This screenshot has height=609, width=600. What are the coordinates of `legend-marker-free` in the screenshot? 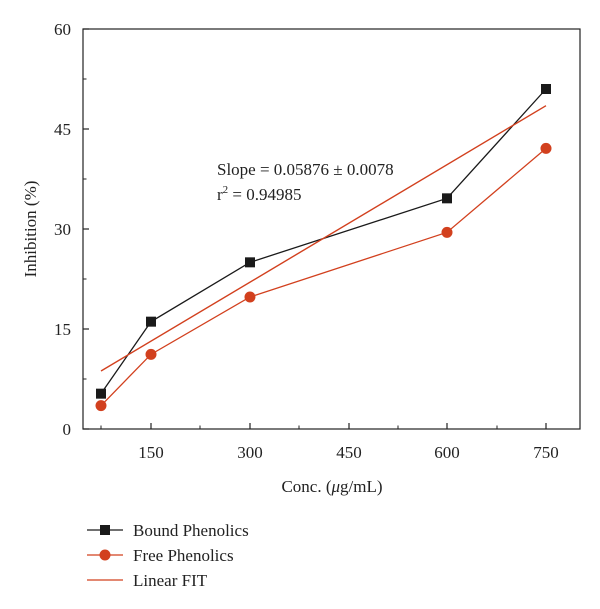 It's located at (105, 555).